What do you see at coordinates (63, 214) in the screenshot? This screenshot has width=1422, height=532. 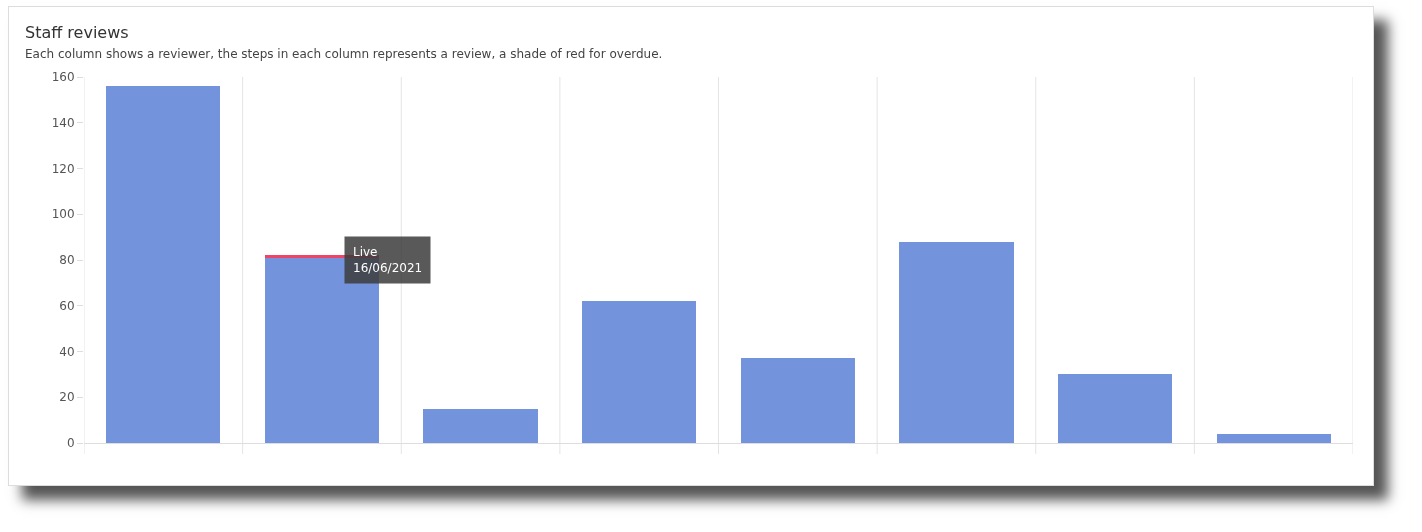 I see `y-tick-label: 100` at bounding box center [63, 214].